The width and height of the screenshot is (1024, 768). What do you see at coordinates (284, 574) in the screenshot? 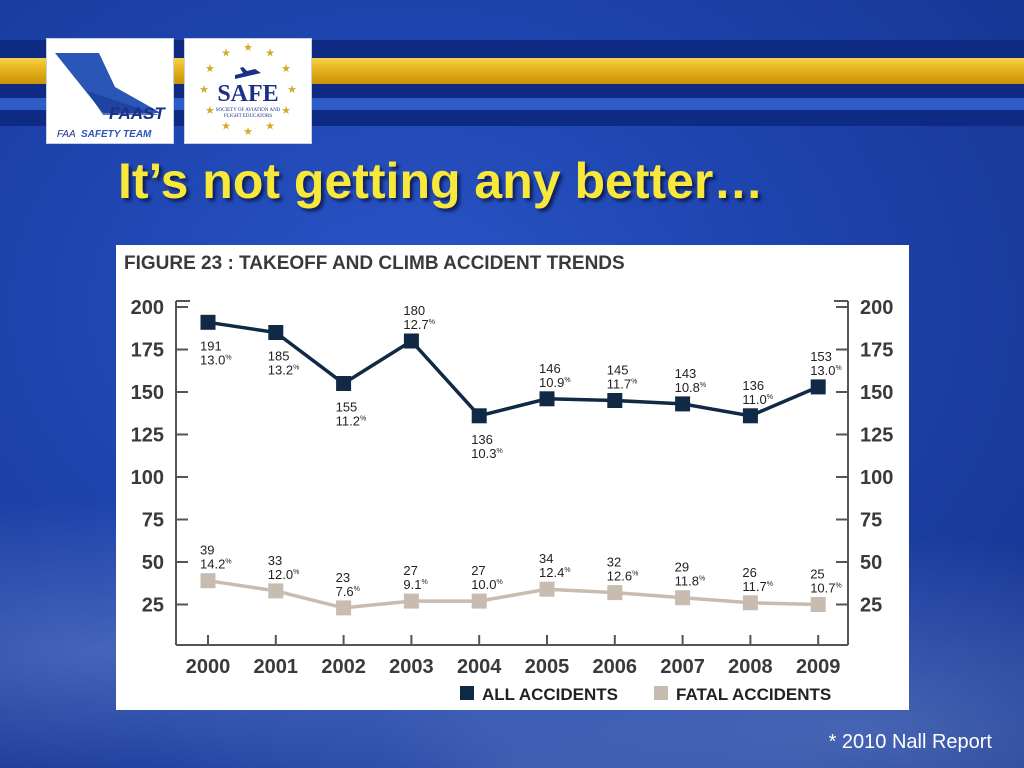
I see `data-percent-label: 12.0%` at bounding box center [284, 574].